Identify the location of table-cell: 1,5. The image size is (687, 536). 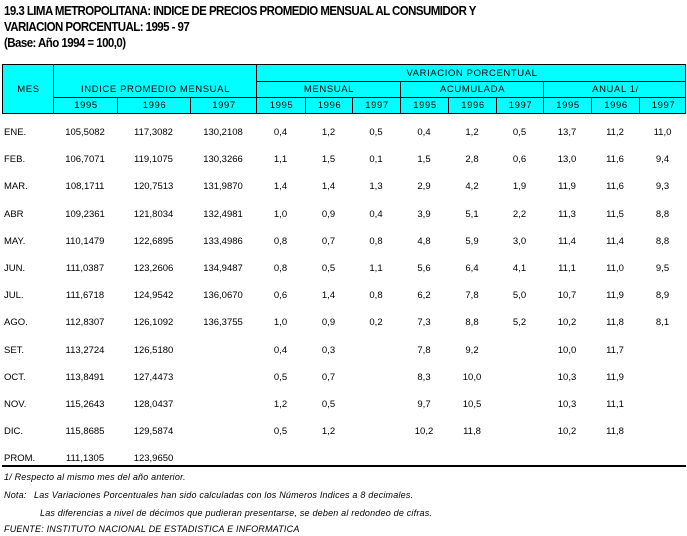
(328, 160).